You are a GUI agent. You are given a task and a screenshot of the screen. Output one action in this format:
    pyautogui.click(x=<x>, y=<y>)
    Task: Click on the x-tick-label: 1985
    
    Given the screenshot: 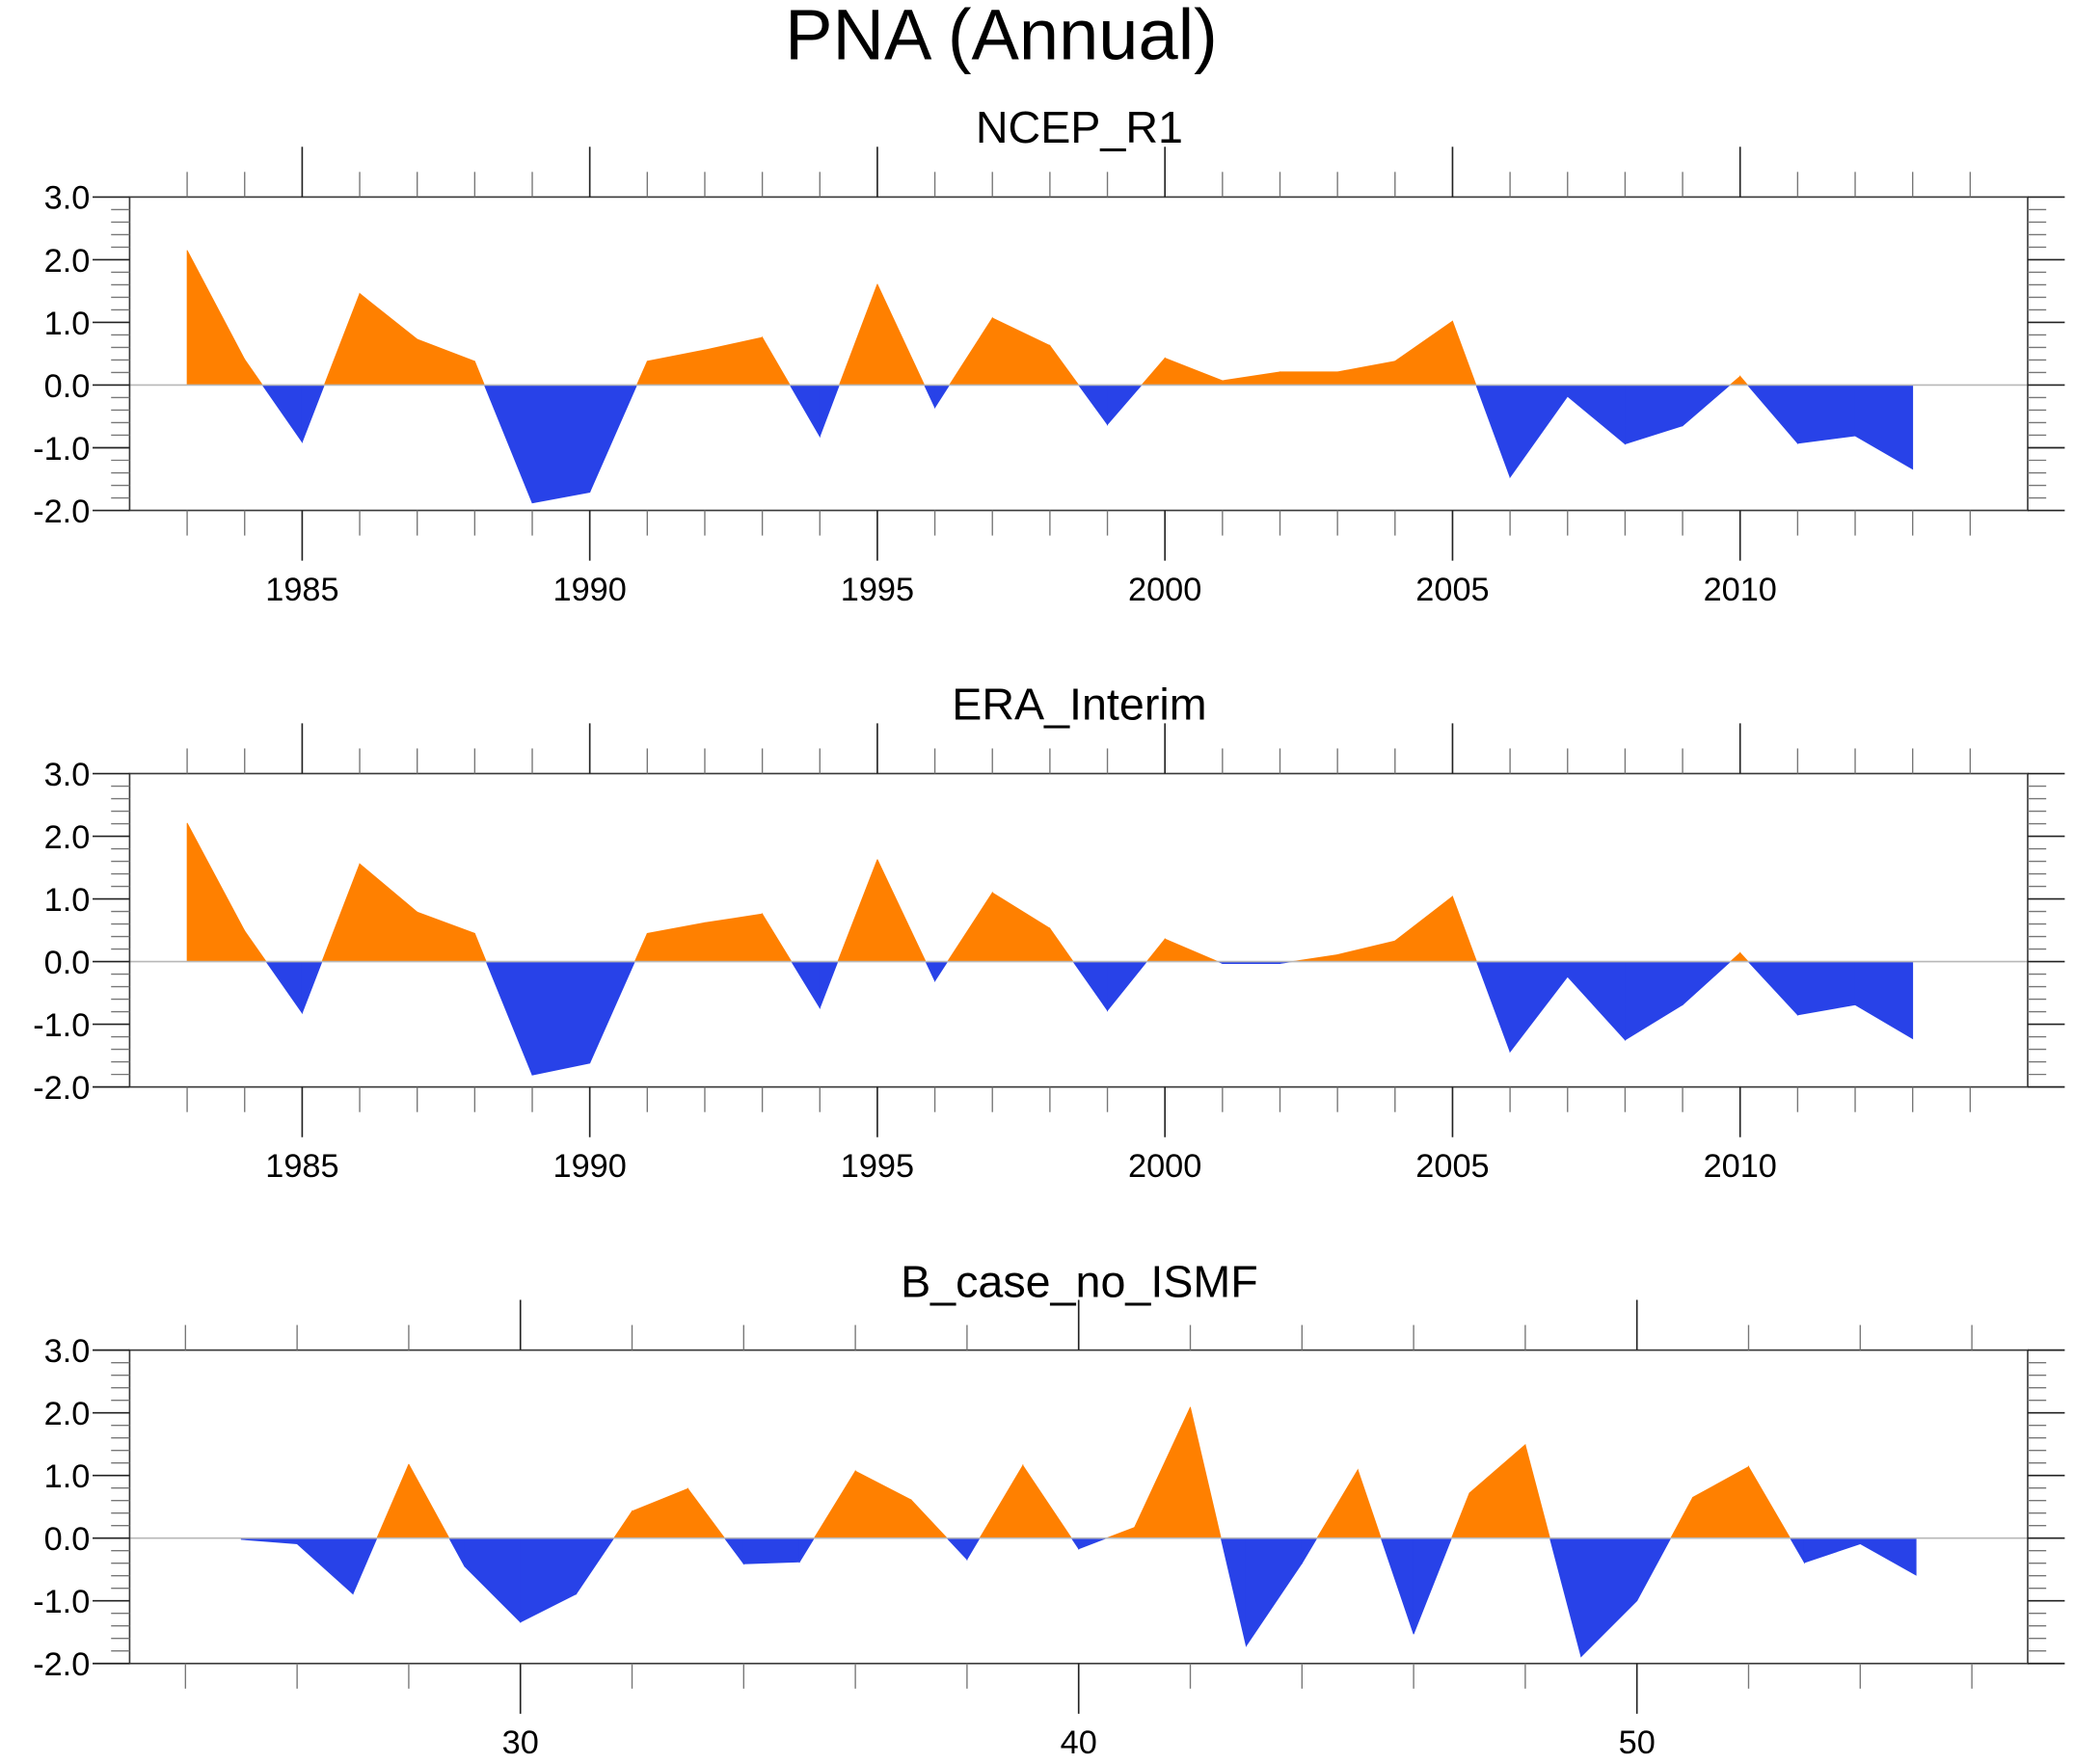 What is the action you would take?
    pyautogui.click(x=301, y=590)
    